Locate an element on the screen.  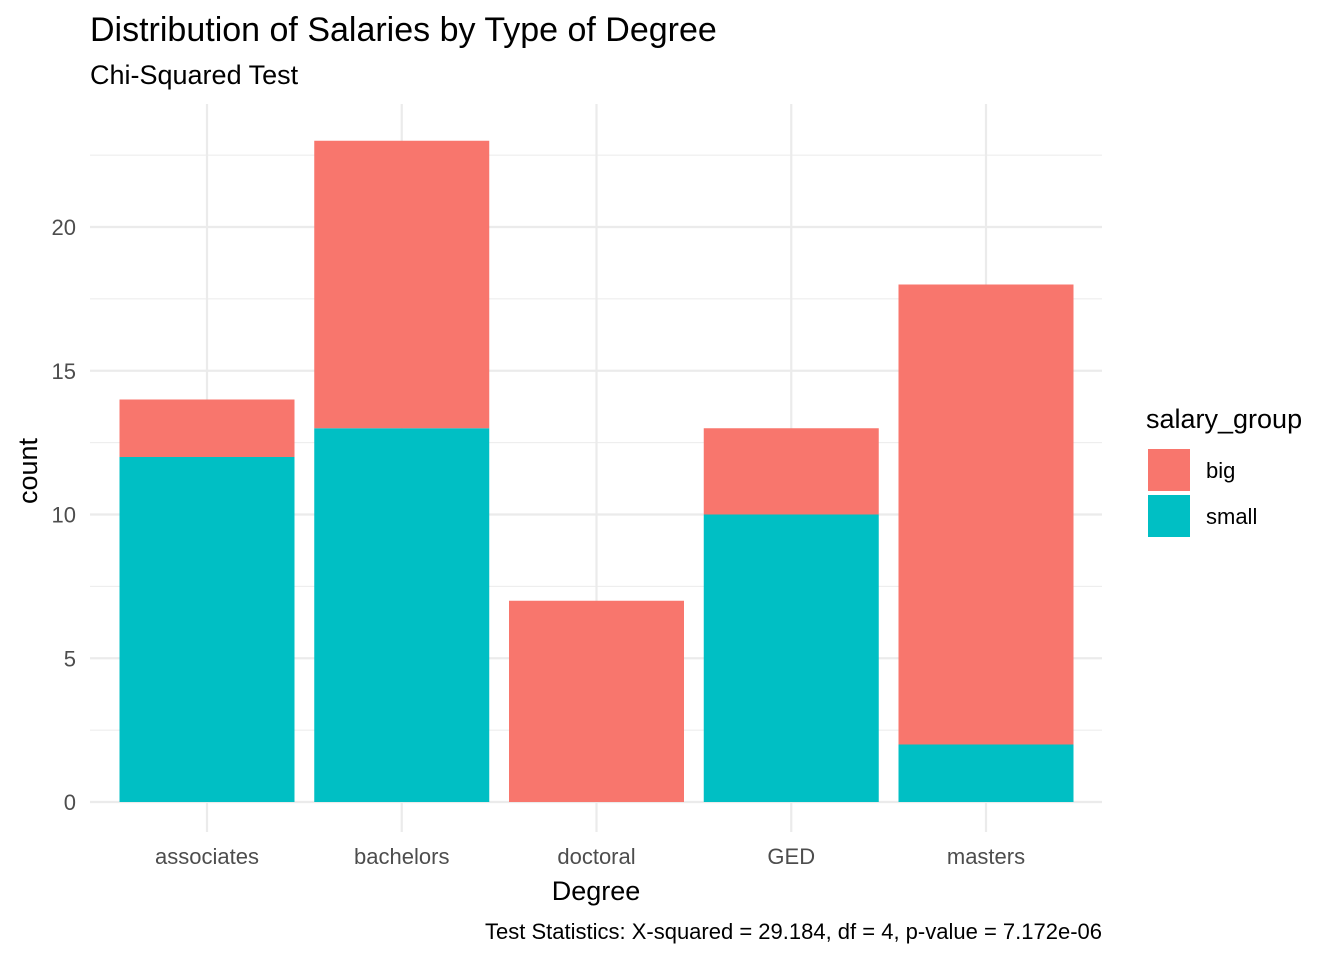
y-tick-label: 15 is located at coordinates (64, 371).